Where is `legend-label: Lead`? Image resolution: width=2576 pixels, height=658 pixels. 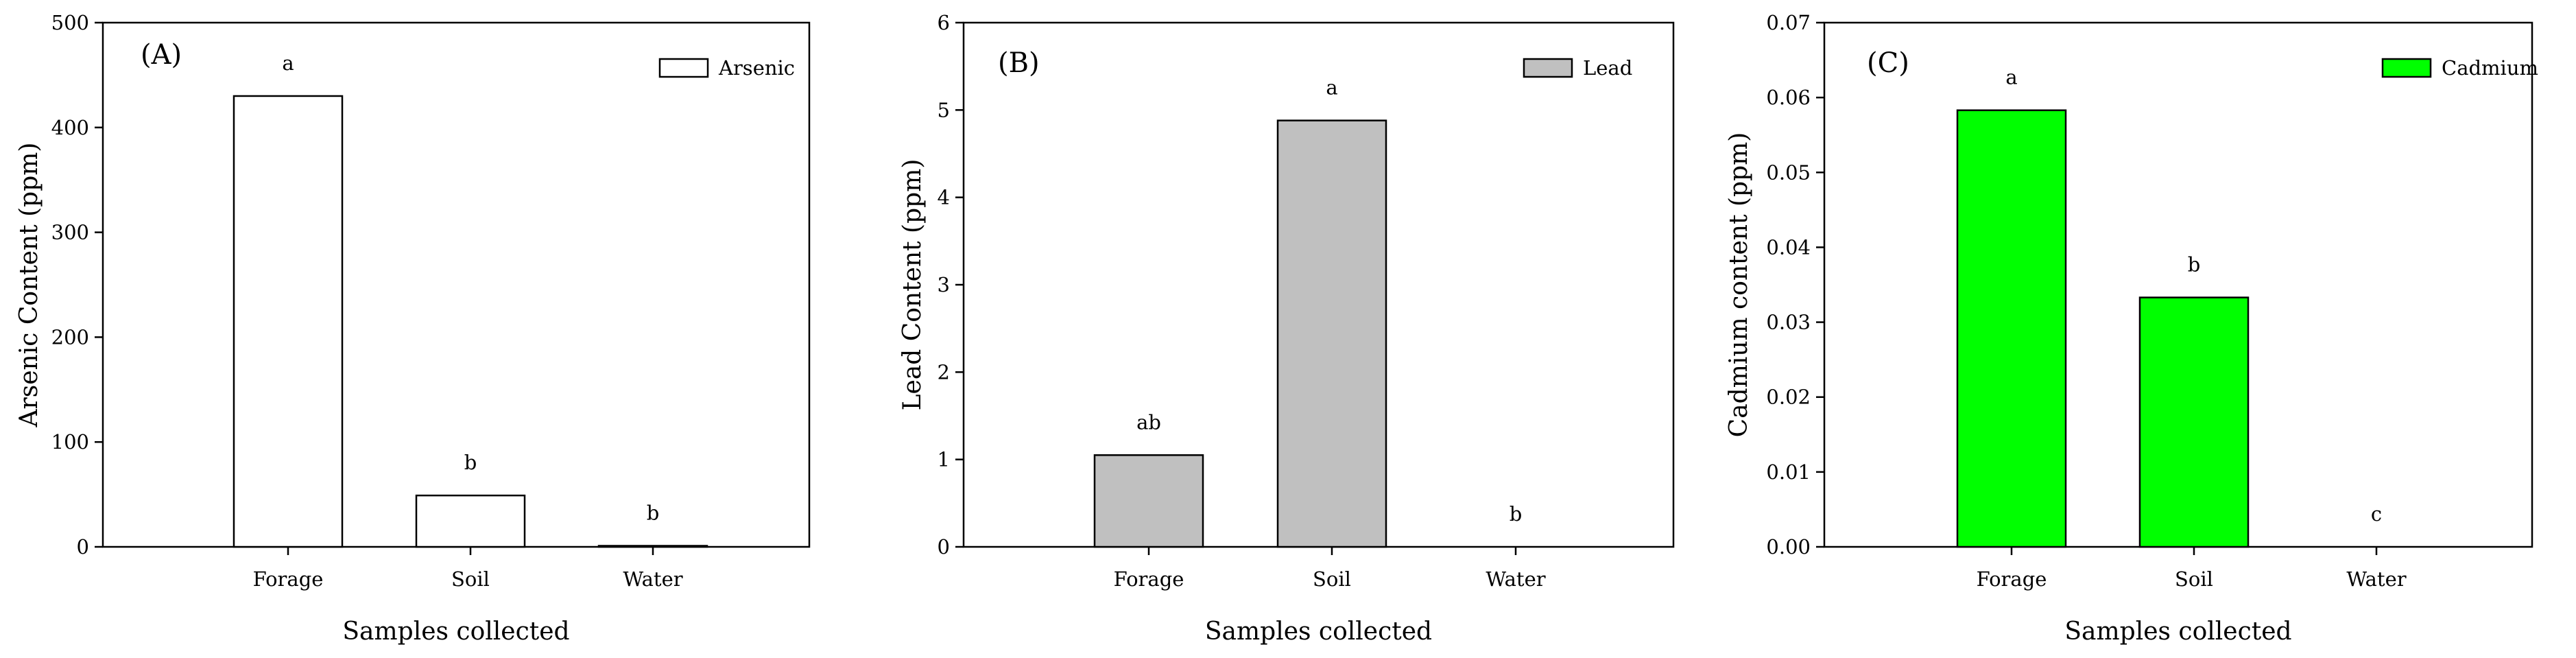 legend-label: Lead is located at coordinates (1607, 68).